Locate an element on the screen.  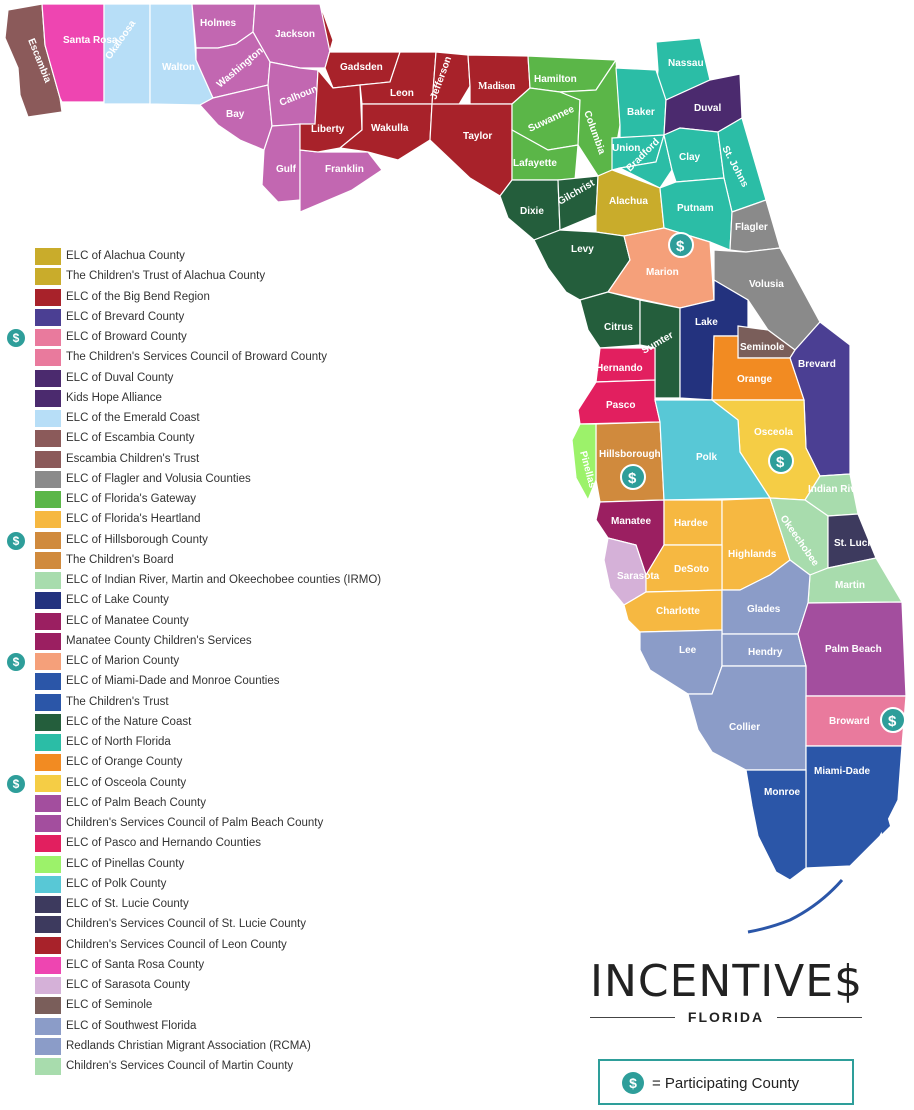
label-polk: Polk is located at coordinates (707, 457).